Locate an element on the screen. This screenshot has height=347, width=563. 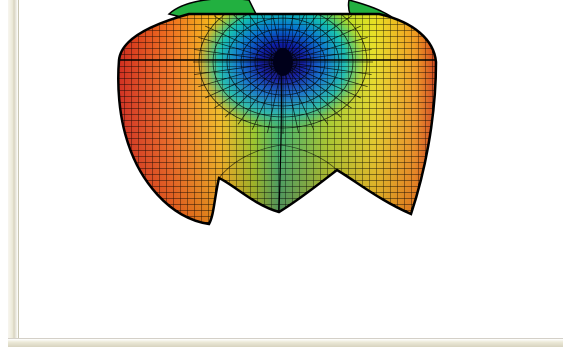
surface-core is located at coordinates (283, 62).